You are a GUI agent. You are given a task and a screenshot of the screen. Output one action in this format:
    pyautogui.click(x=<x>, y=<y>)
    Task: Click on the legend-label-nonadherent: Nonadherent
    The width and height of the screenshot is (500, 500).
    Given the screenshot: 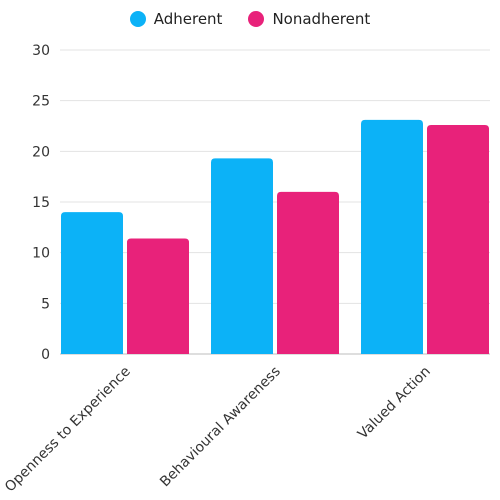 What is the action you would take?
    pyautogui.click(x=321, y=19)
    